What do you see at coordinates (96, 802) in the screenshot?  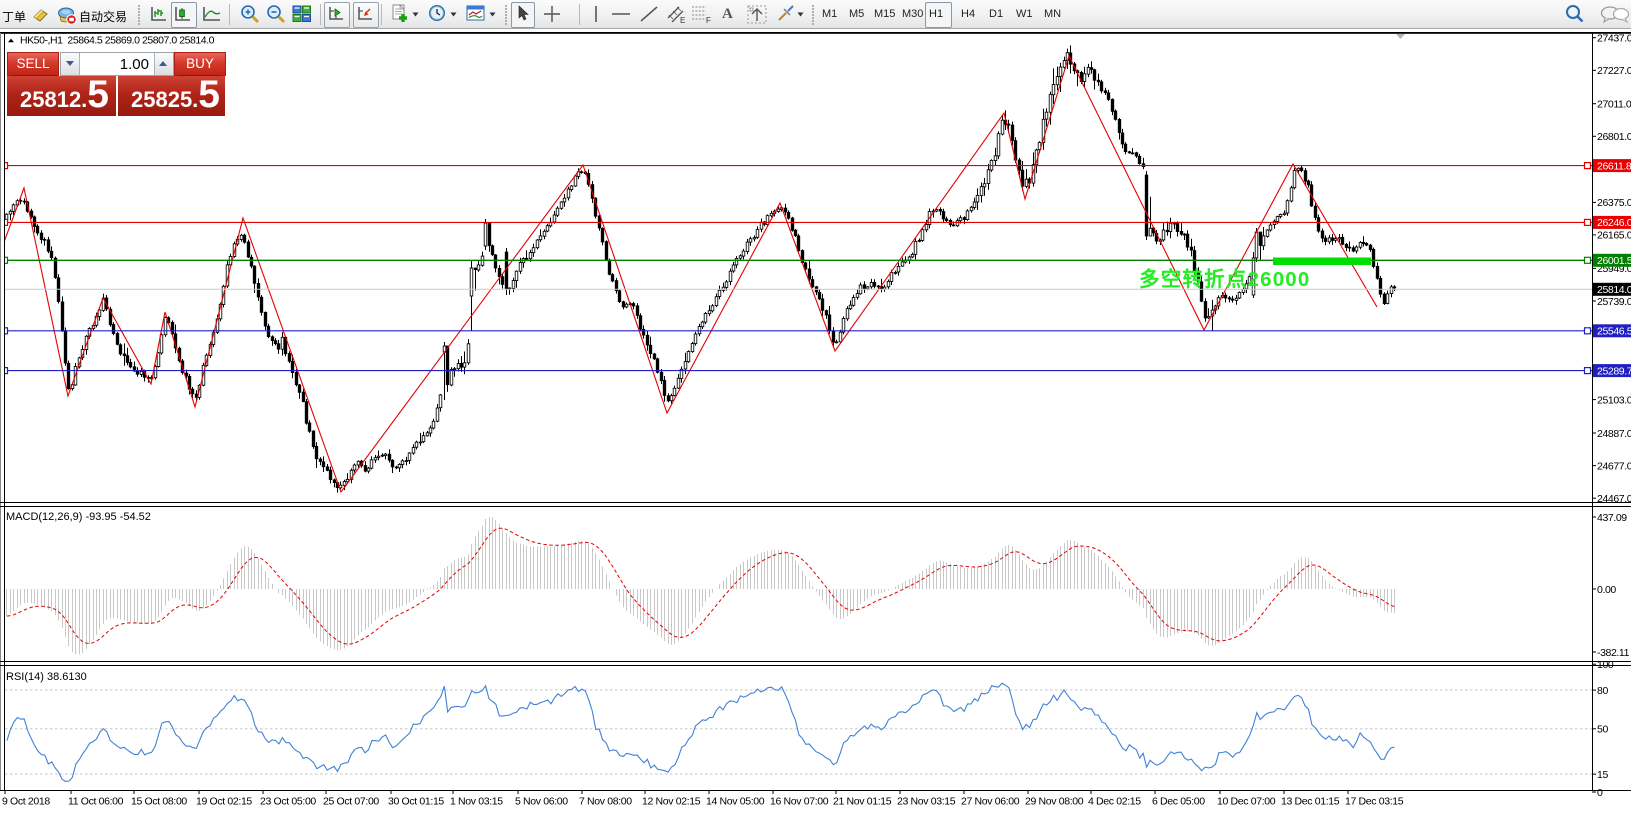 I see `svg-text: 11 Oct 06:00` at bounding box center [96, 802].